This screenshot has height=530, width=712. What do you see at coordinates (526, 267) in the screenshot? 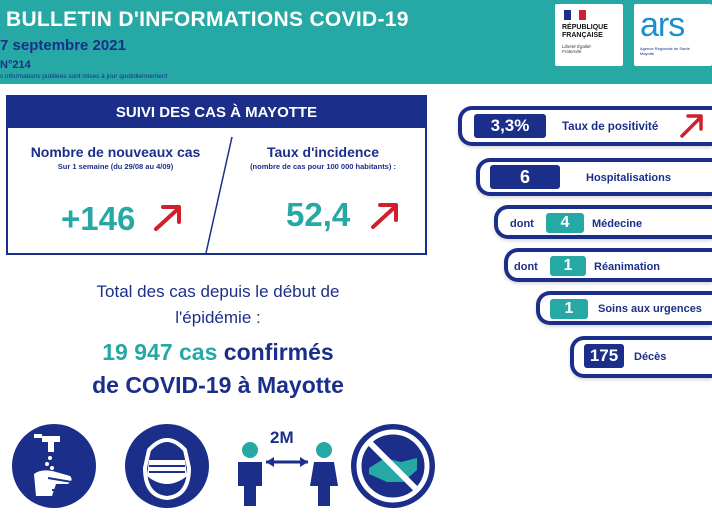
I see `reanimation-prefix: dont` at bounding box center [526, 267].